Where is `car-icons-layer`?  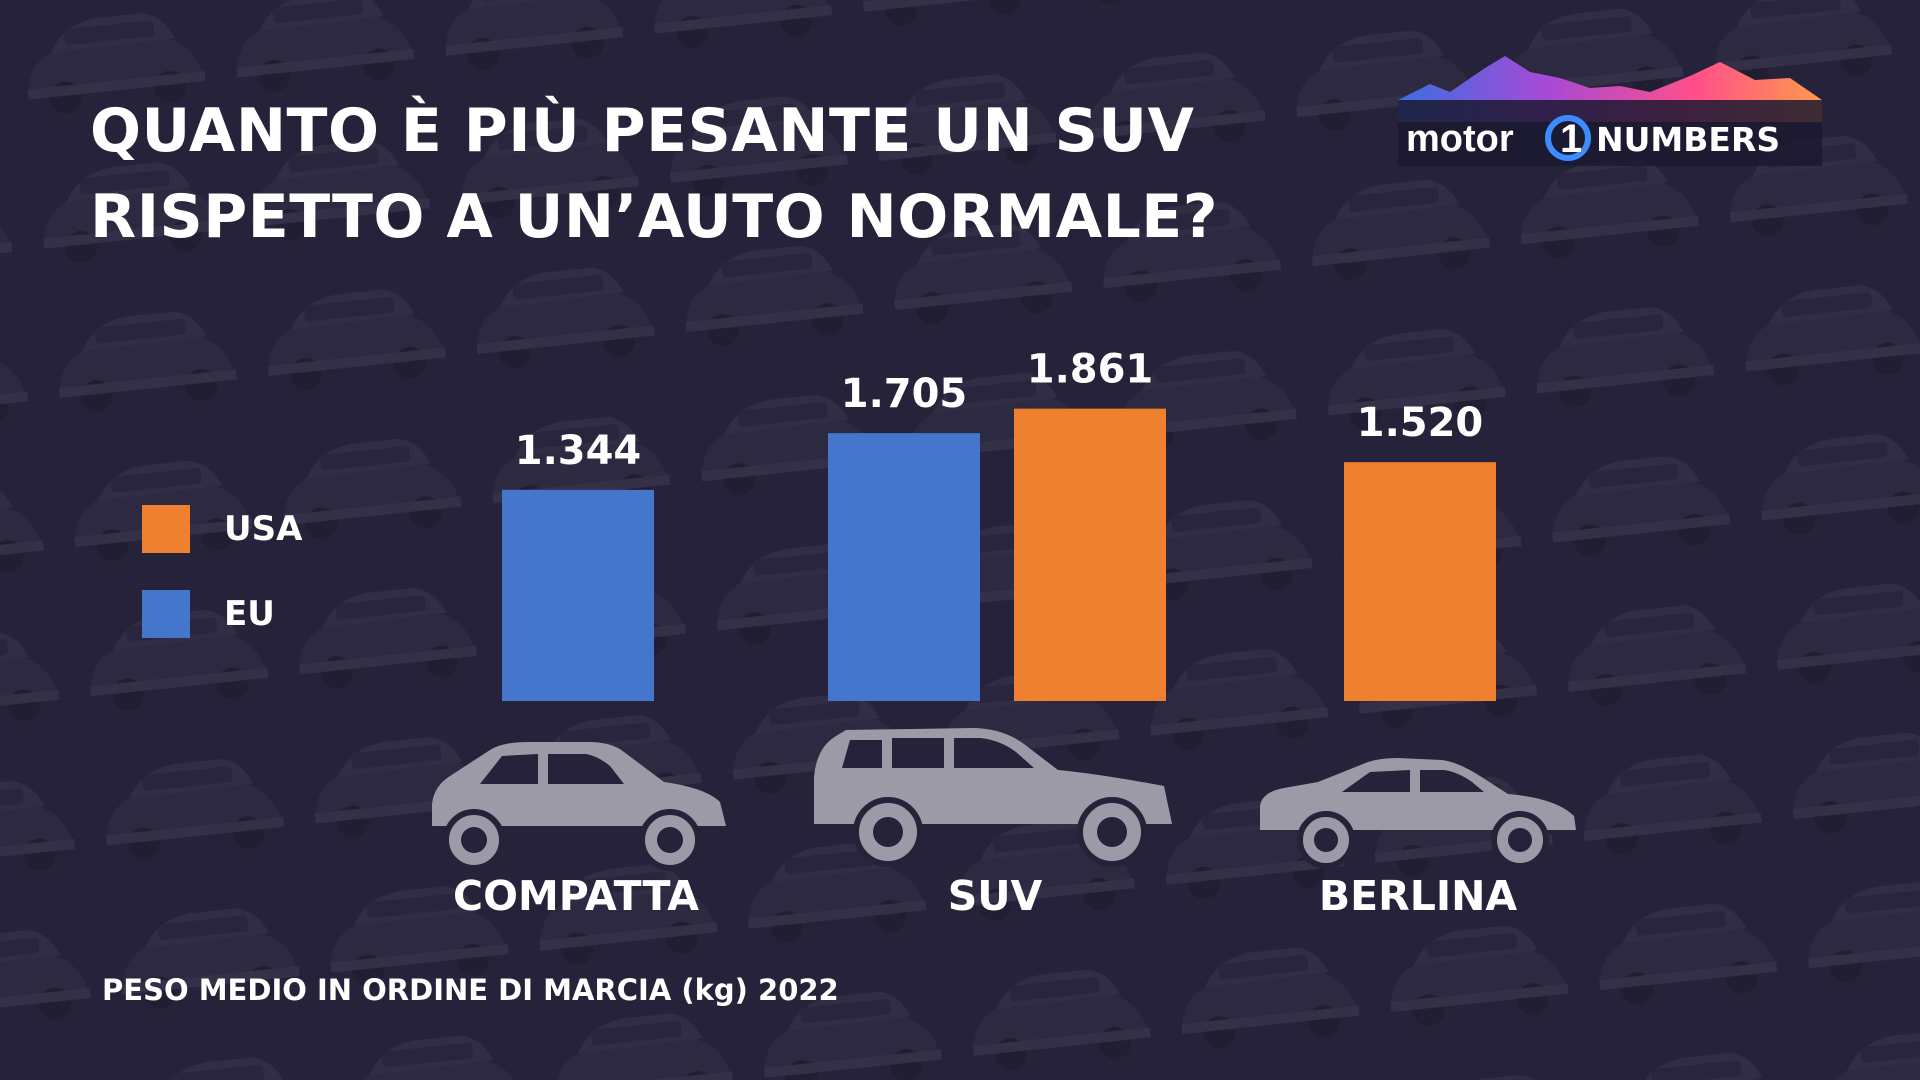 car-icons-layer is located at coordinates (1004, 799).